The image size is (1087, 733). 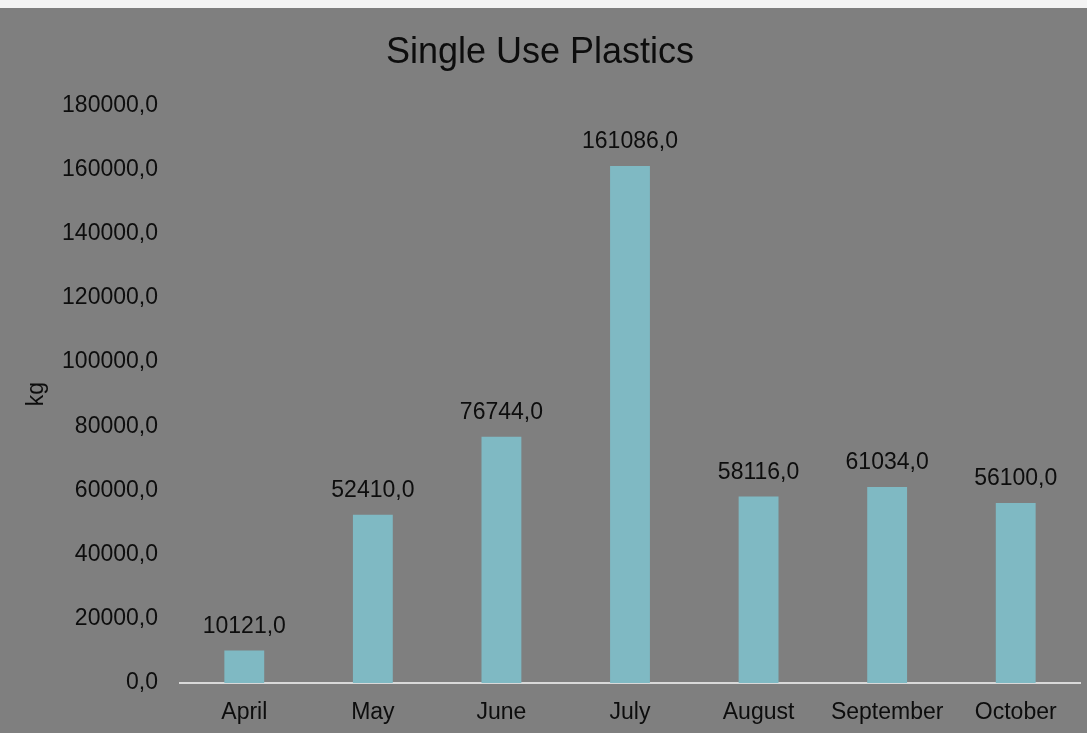 What do you see at coordinates (501, 711) in the screenshot?
I see `x-tick-label: June` at bounding box center [501, 711].